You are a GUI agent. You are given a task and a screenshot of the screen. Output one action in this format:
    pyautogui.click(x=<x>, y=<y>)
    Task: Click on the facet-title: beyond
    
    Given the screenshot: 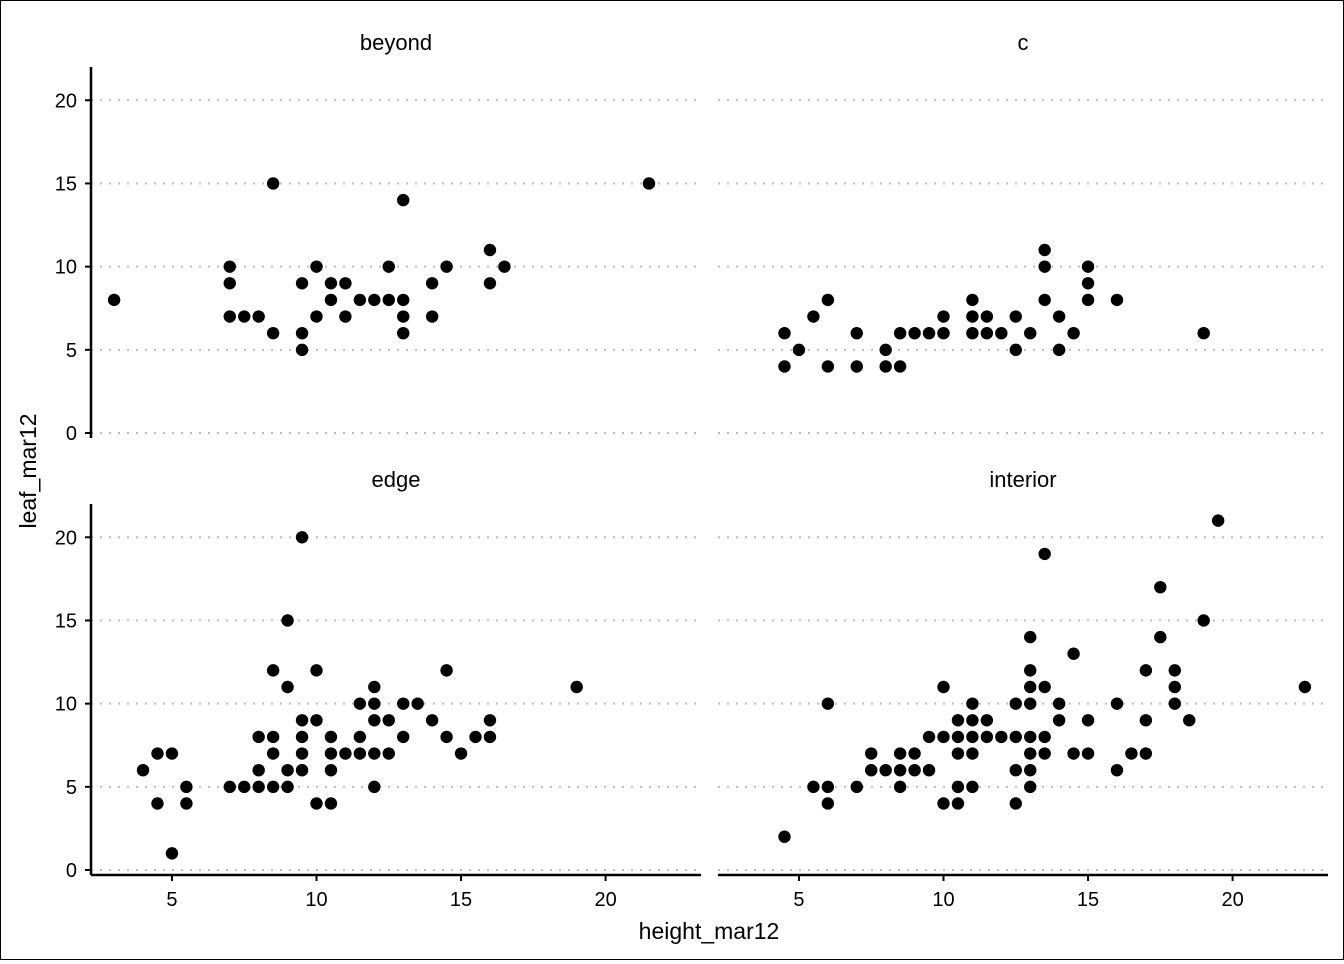 What is the action you would take?
    pyautogui.click(x=396, y=42)
    